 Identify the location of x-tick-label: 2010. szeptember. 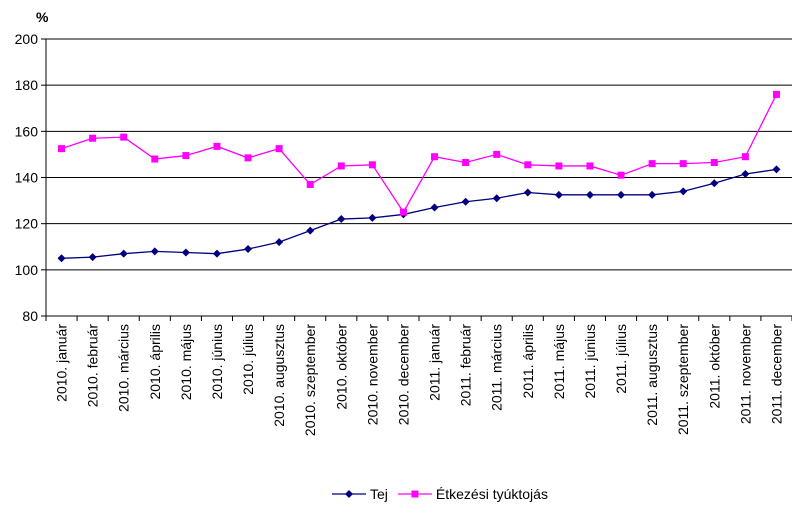
(310, 380).